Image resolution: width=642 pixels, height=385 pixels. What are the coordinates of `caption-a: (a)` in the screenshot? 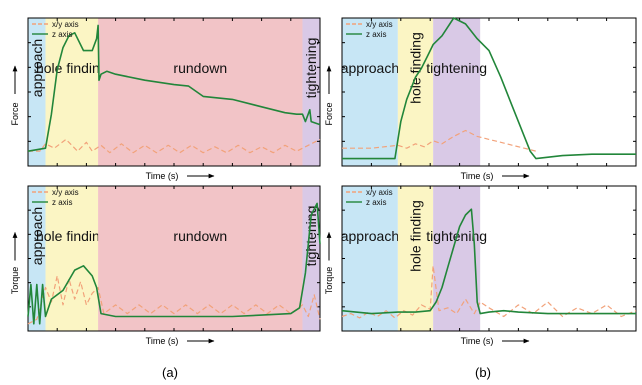 It's located at (170, 372).